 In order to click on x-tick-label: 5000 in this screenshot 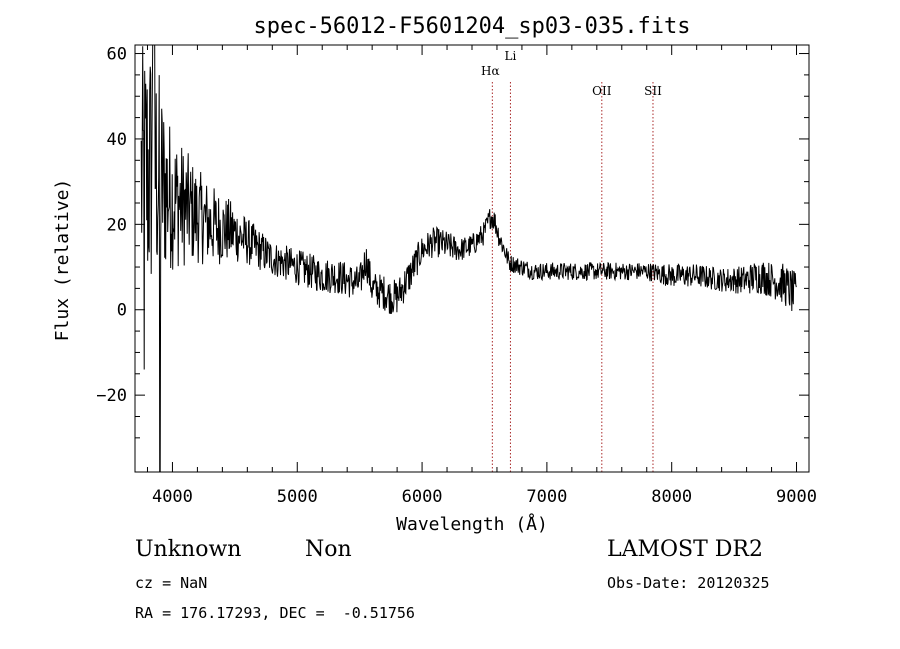, I will do `click(297, 497)`.